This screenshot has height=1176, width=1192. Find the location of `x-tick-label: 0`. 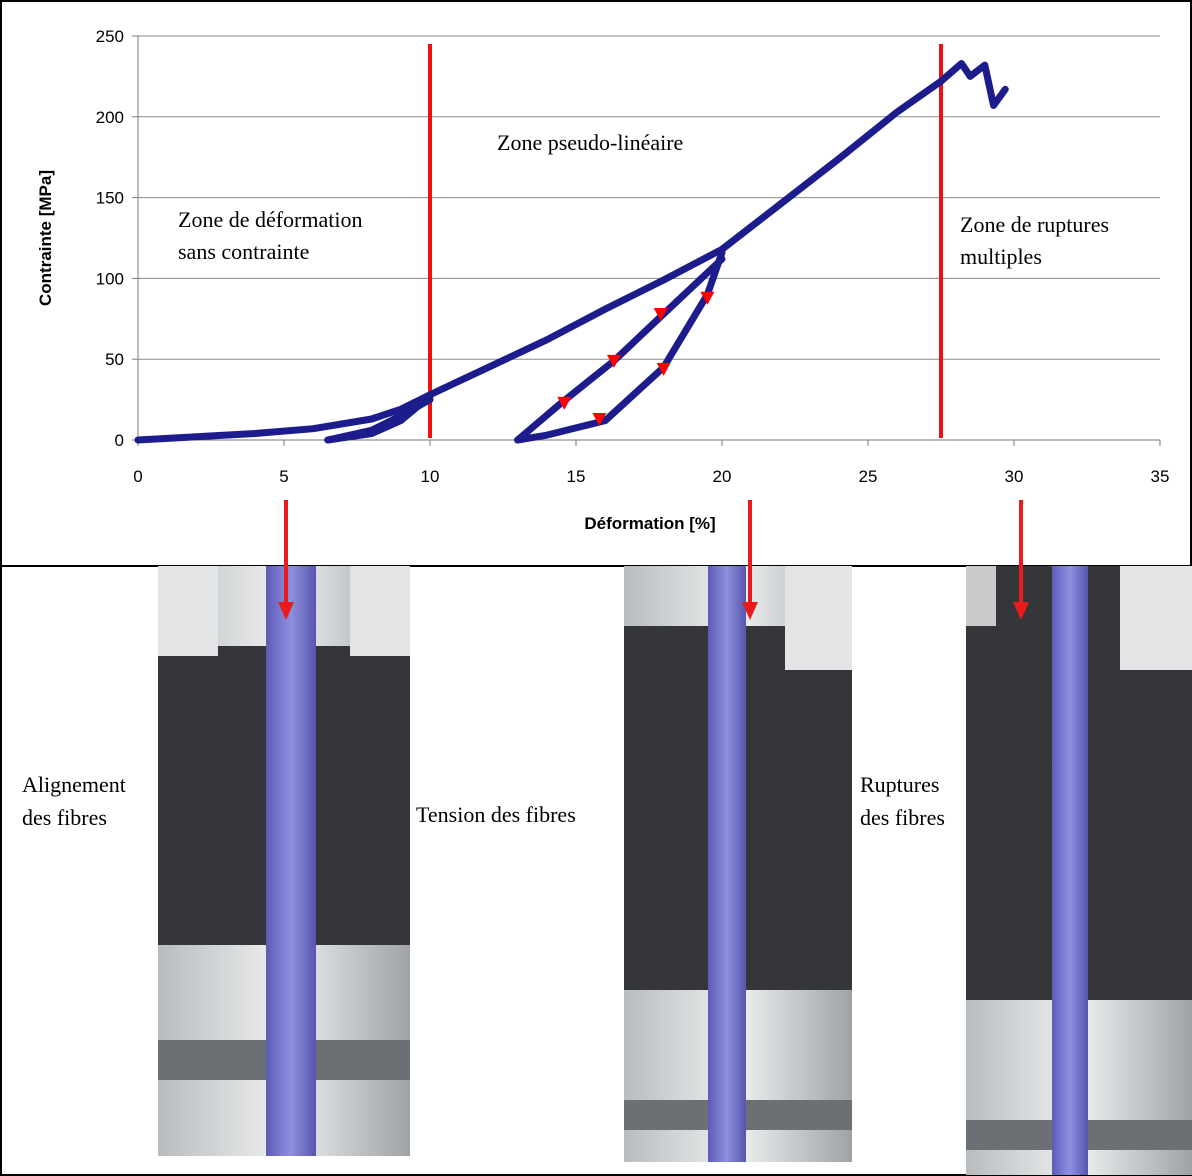

x-tick-label: 0 is located at coordinates (137, 476).